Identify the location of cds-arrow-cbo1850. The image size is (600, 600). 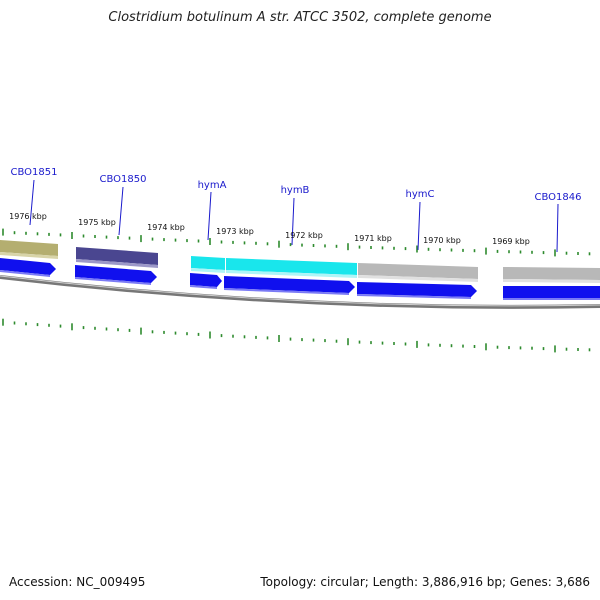
(116, 275).